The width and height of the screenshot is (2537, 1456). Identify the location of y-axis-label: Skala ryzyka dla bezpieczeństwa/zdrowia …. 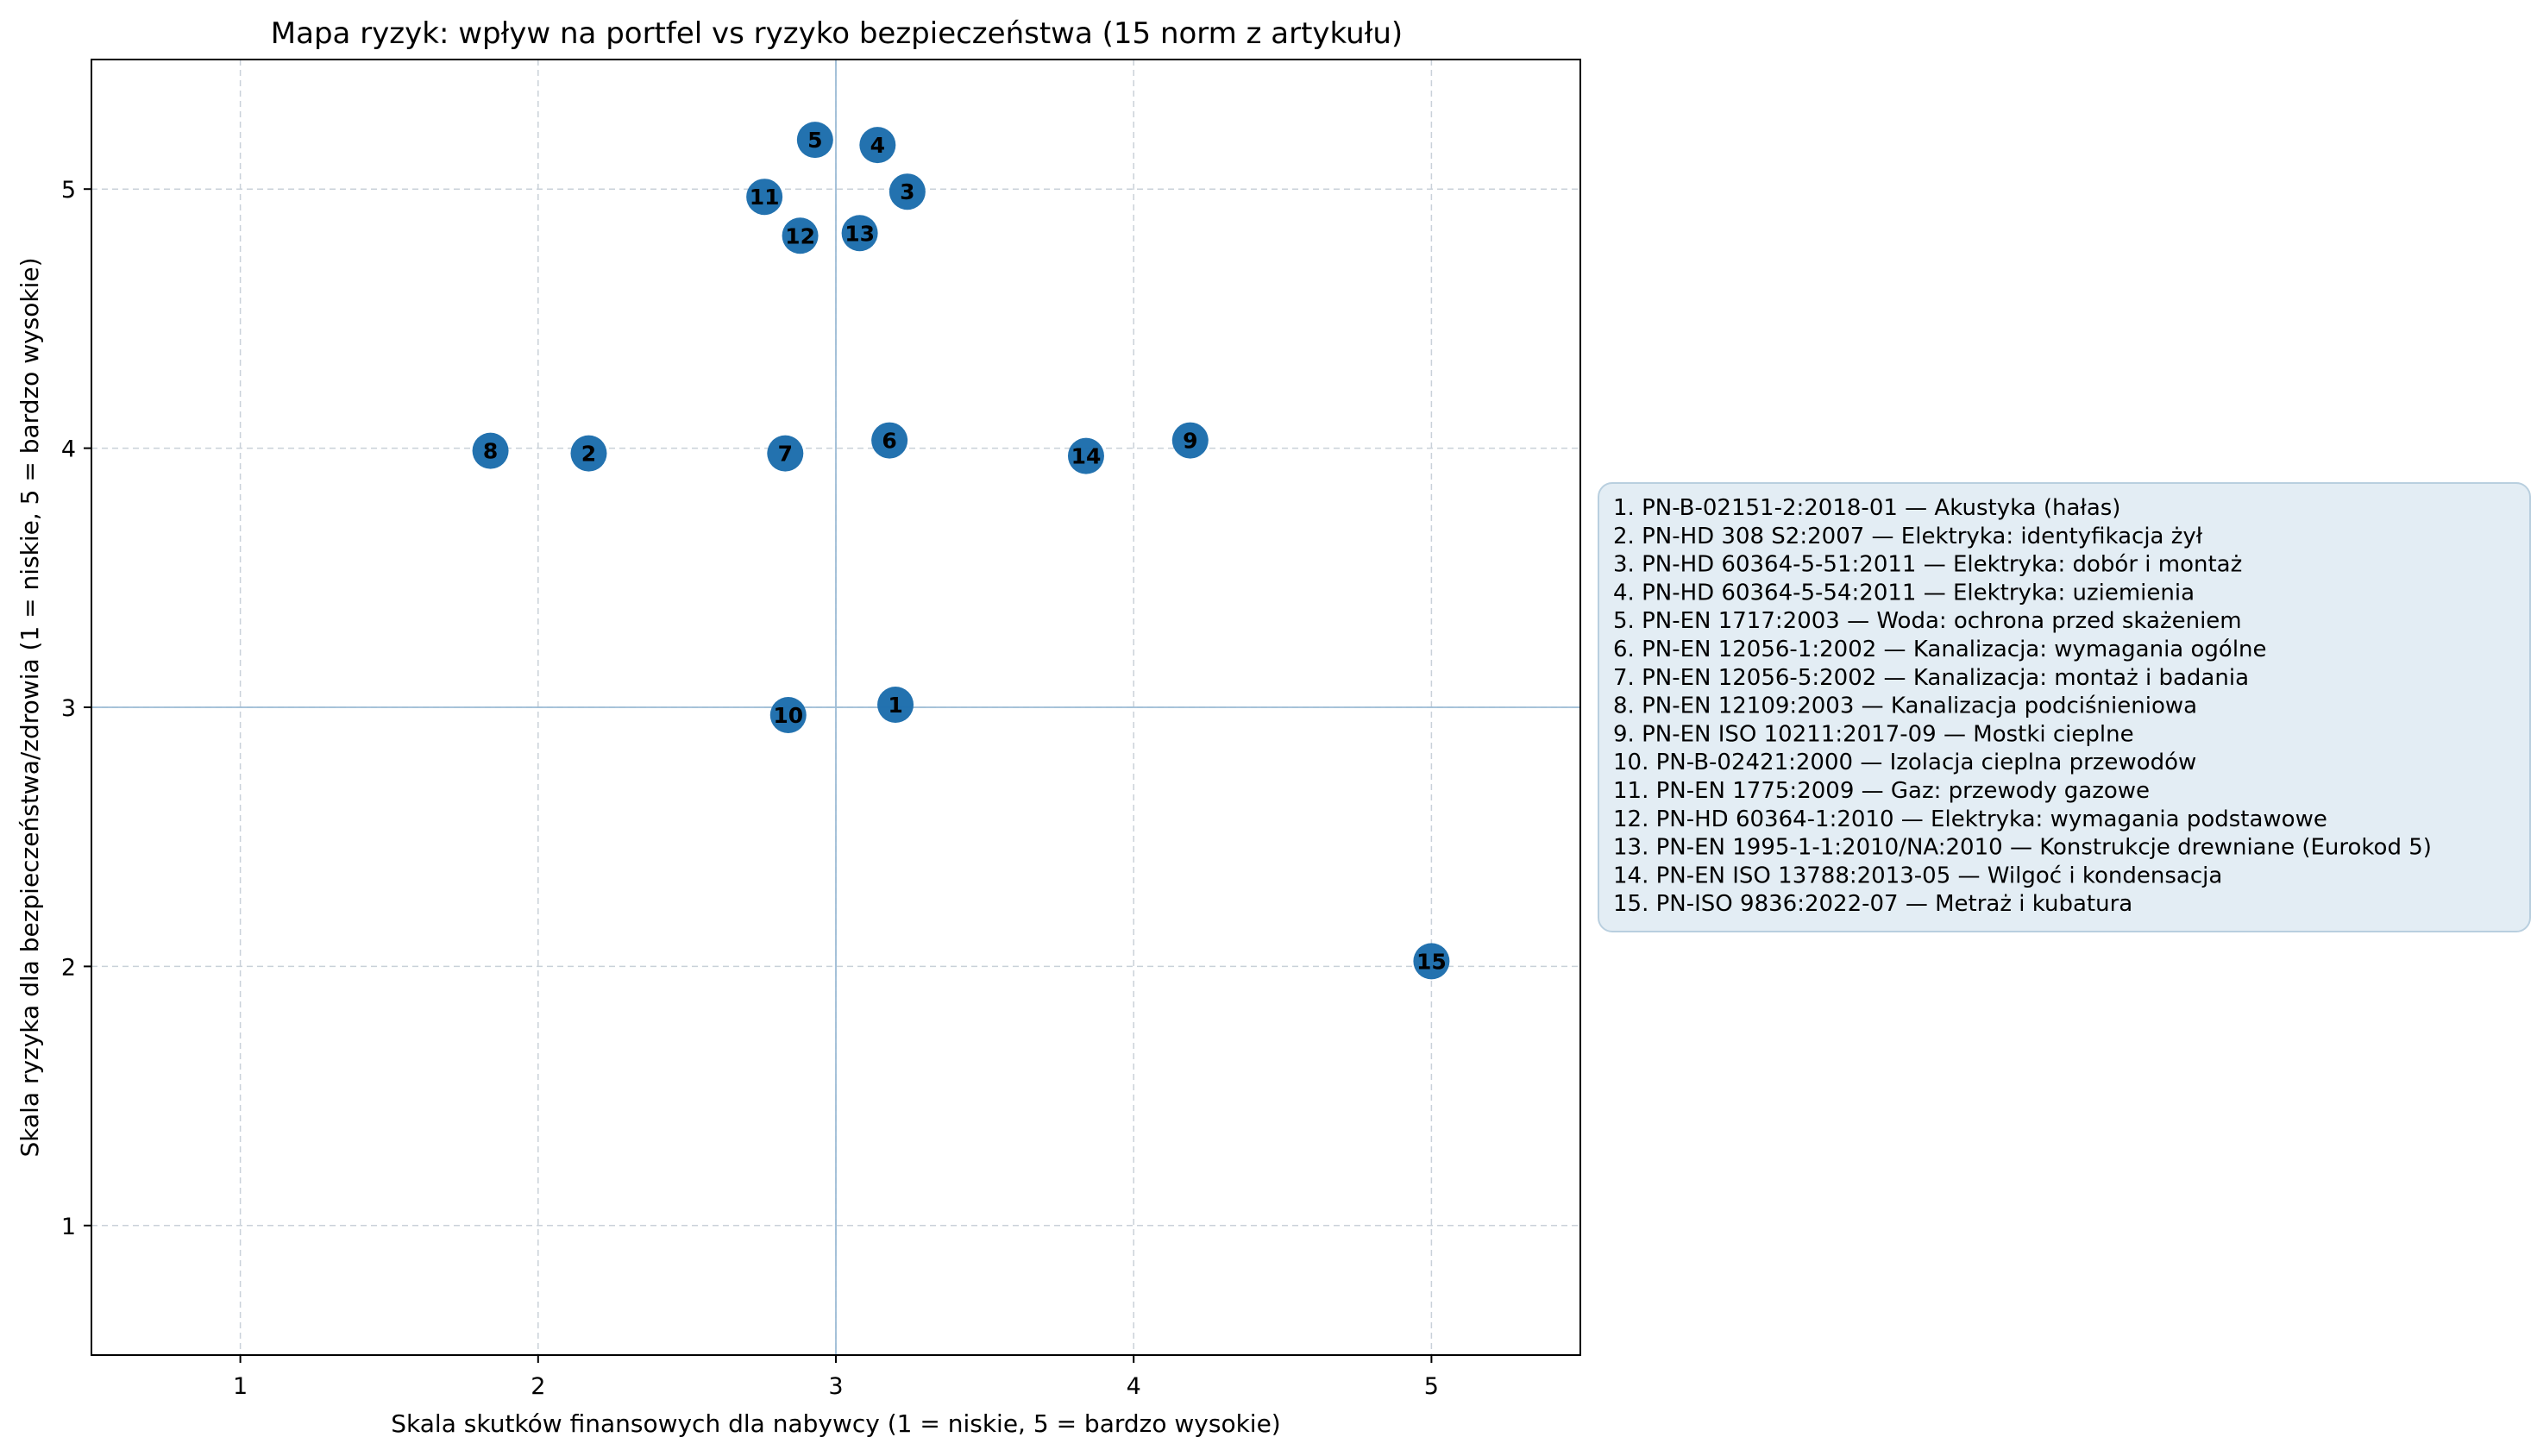
(30, 707).